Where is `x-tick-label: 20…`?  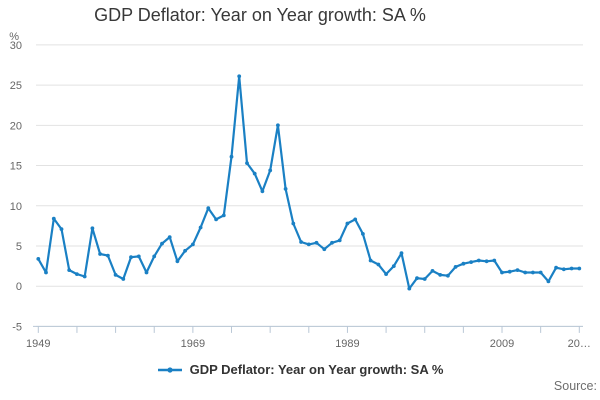 x-tick-label: 20… is located at coordinates (579, 344).